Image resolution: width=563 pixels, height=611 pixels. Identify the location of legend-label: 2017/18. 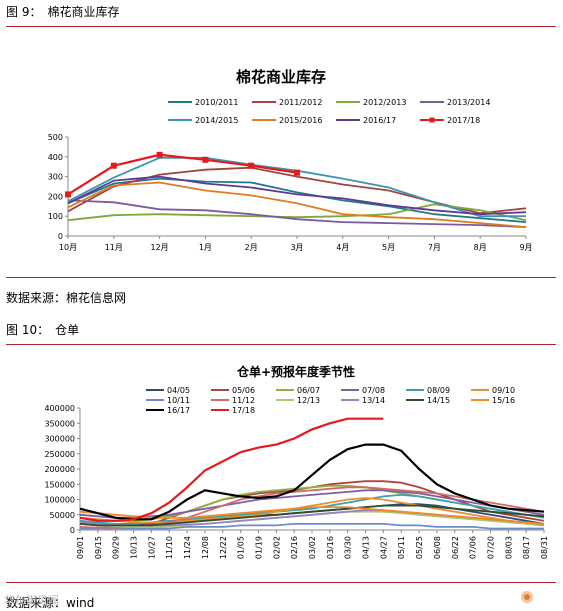
(463, 120).